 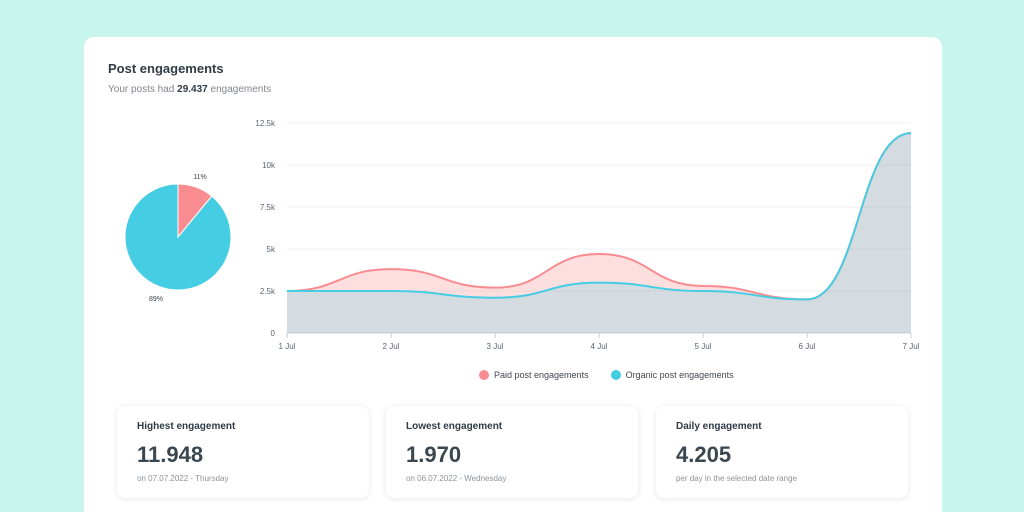 I want to click on y-tick-label: 5k, so click(x=271, y=249).